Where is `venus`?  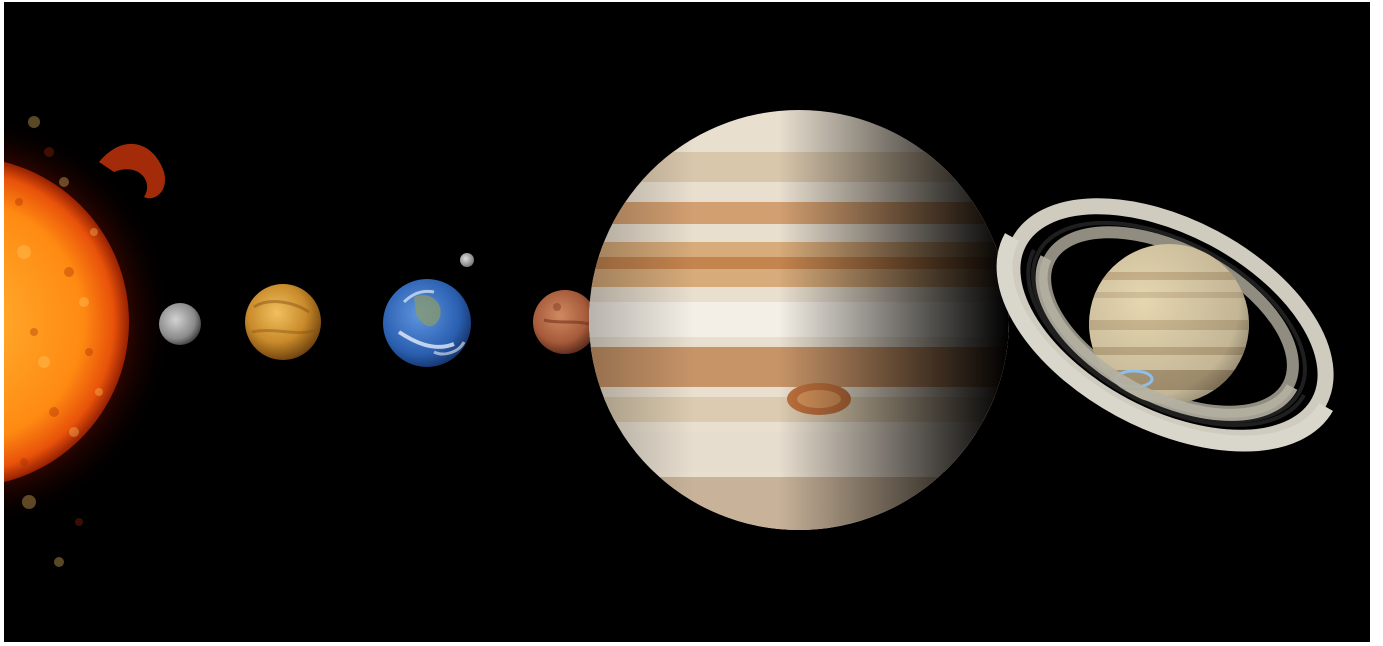 venus is located at coordinates (283, 322).